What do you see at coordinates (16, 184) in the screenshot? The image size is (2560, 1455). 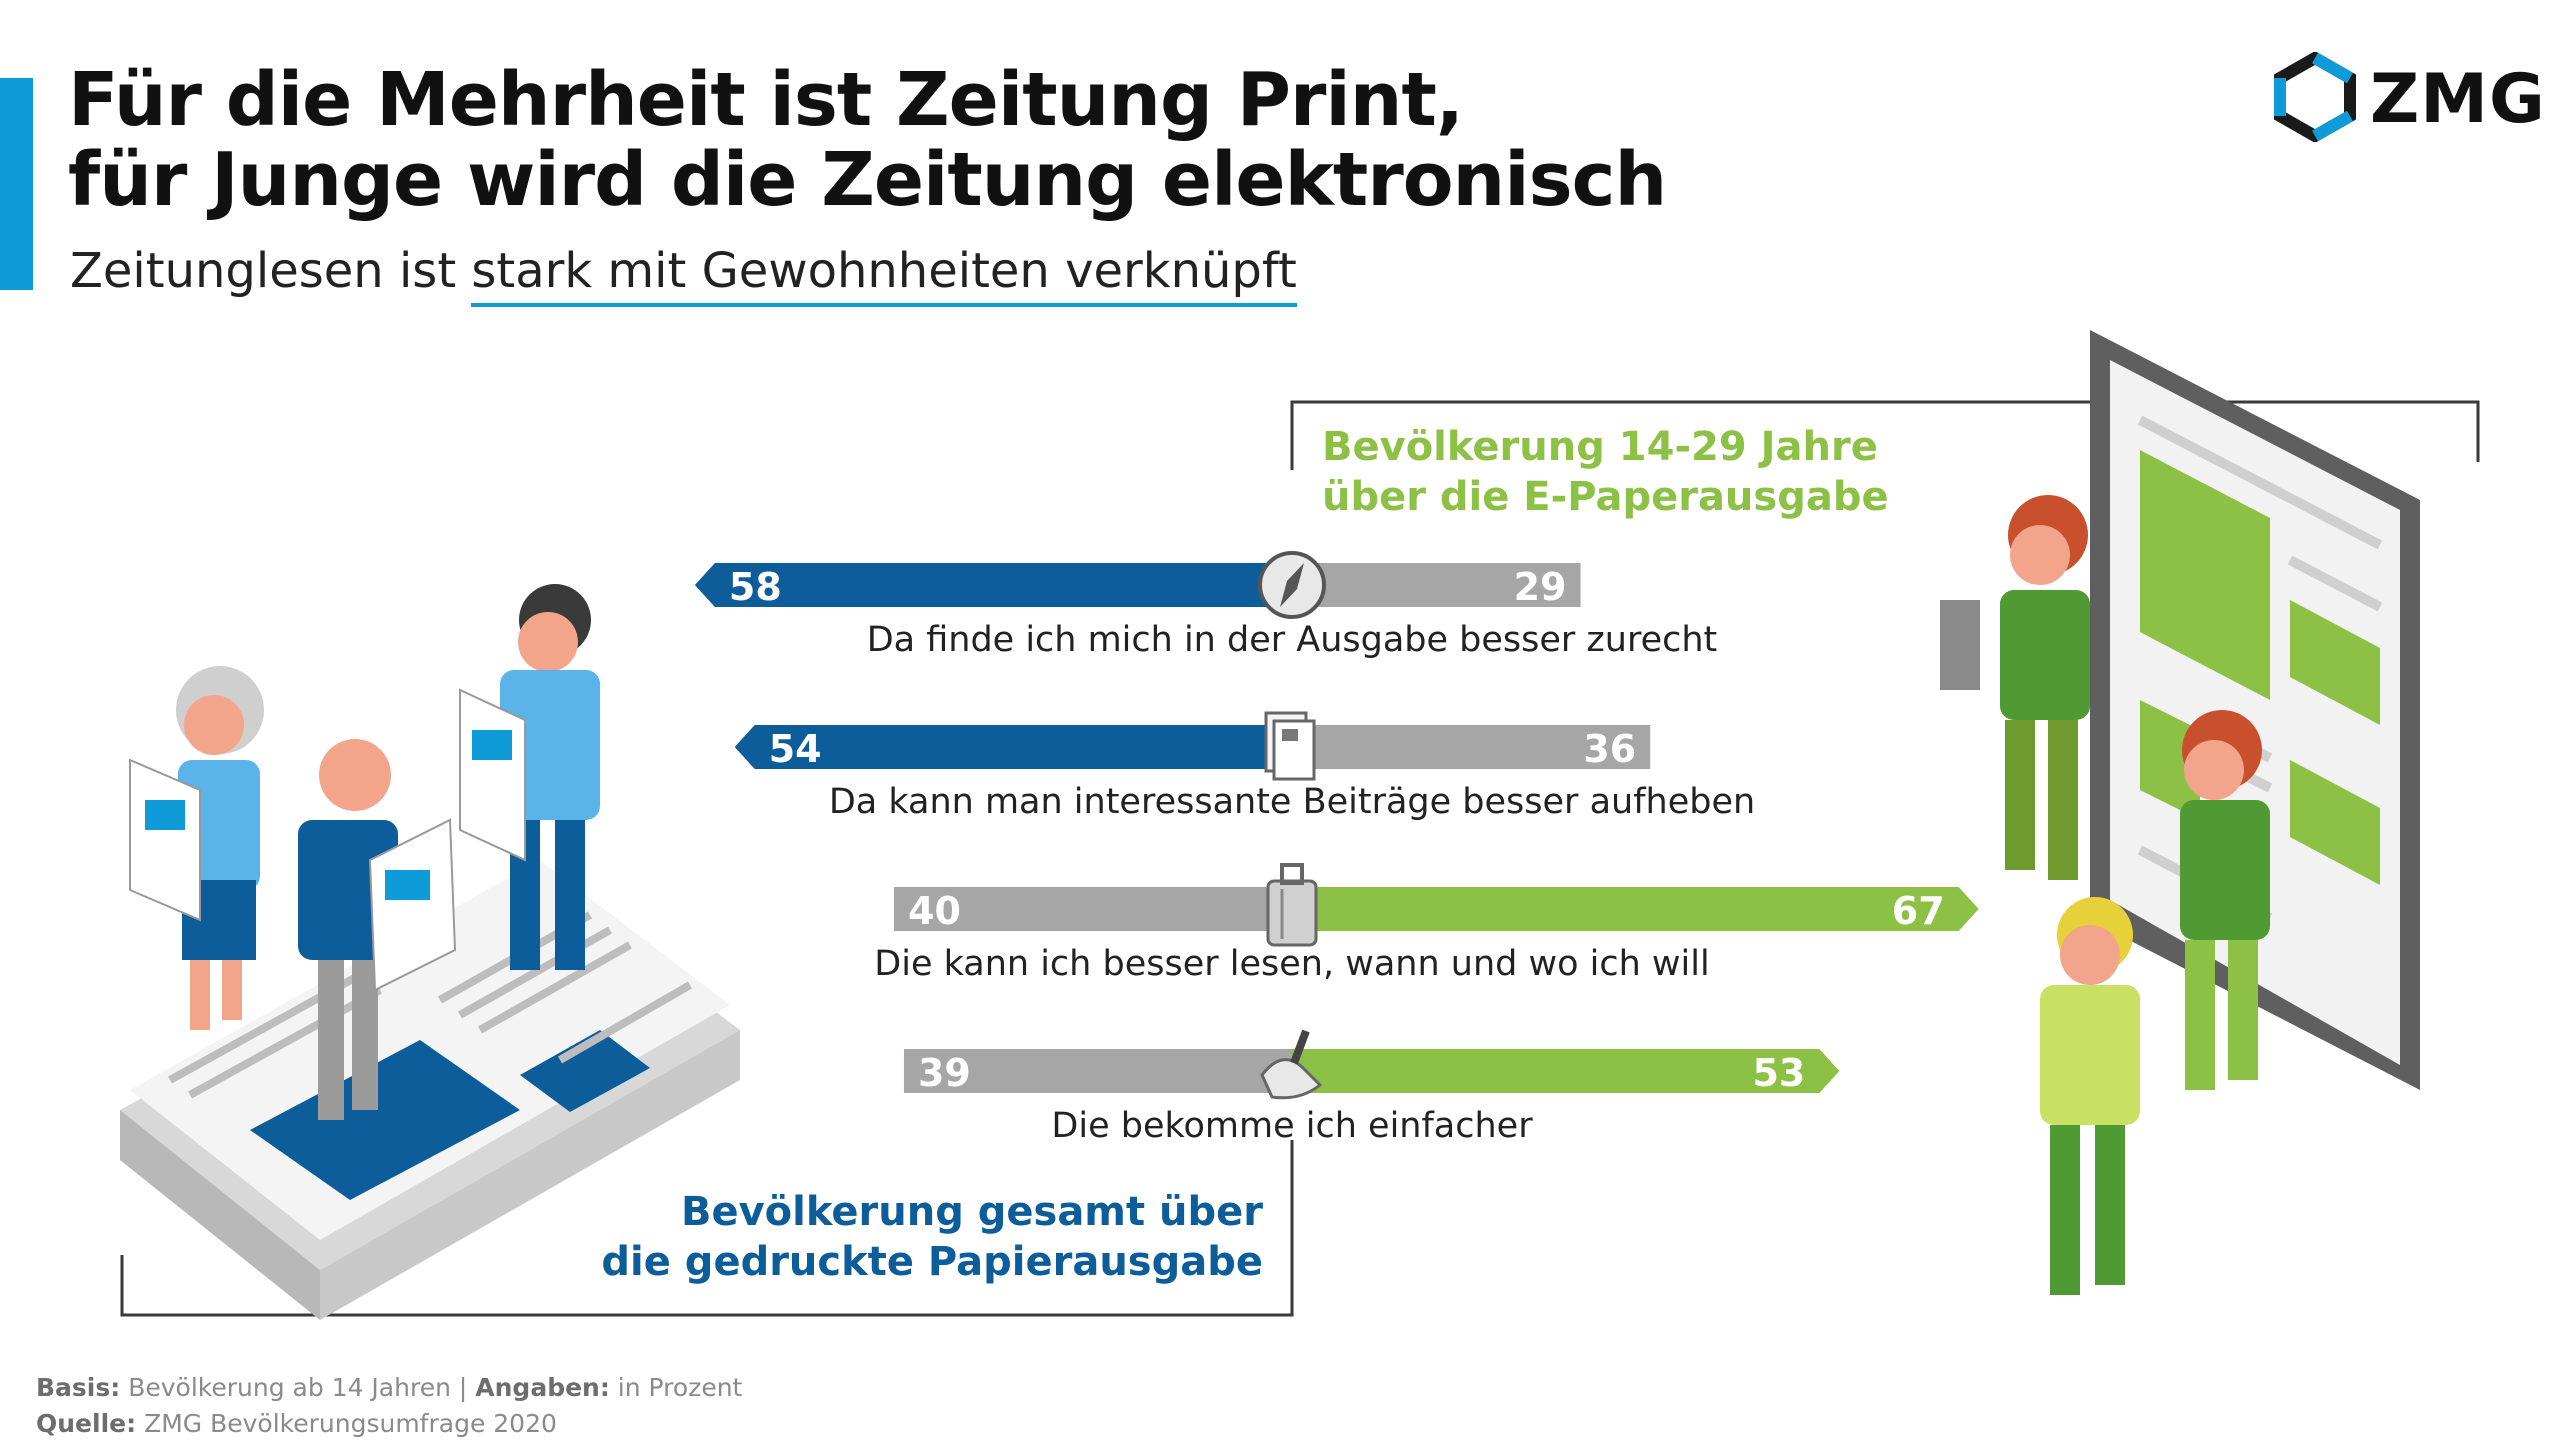 I see `accent-bar` at bounding box center [16, 184].